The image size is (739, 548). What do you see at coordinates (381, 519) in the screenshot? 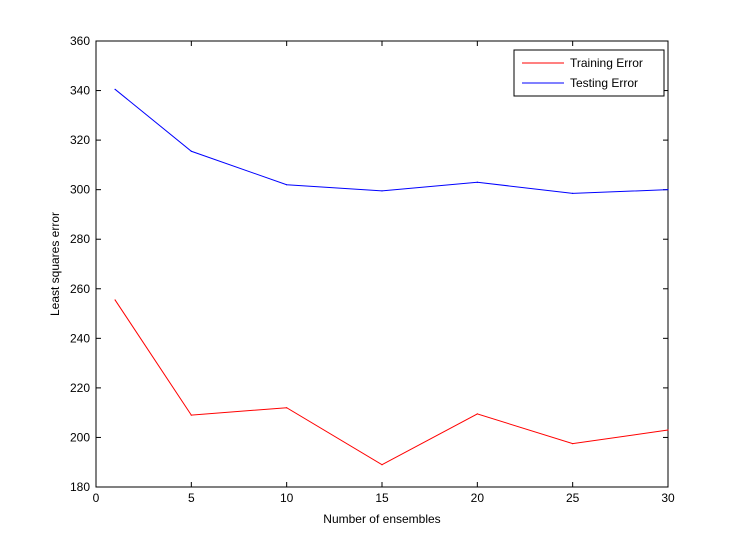
I see `x-axis-label: Number of ensembles` at bounding box center [381, 519].